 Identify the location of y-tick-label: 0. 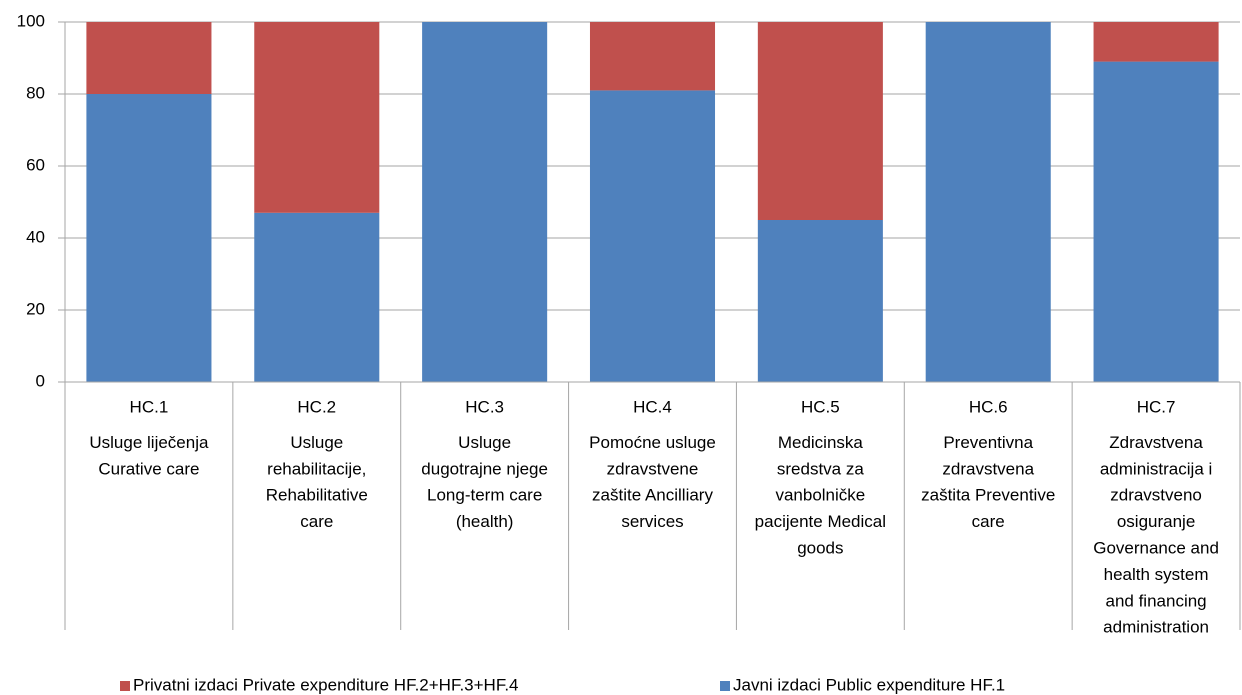
(40, 380).